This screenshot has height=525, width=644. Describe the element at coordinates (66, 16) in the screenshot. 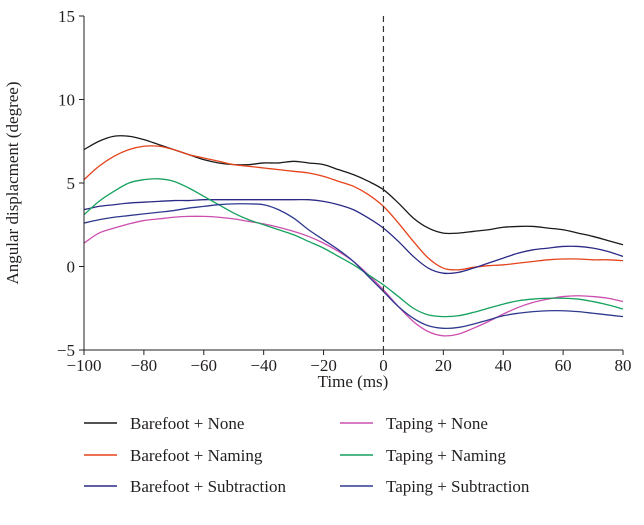

I see `y-tick-label: 15` at that location.